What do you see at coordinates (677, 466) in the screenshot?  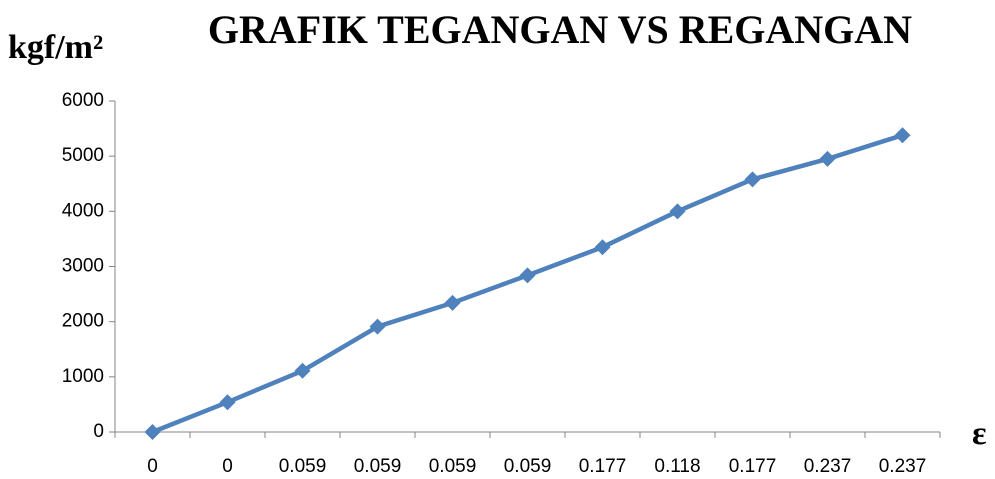 I see `x-tick-label: 0.118` at bounding box center [677, 466].